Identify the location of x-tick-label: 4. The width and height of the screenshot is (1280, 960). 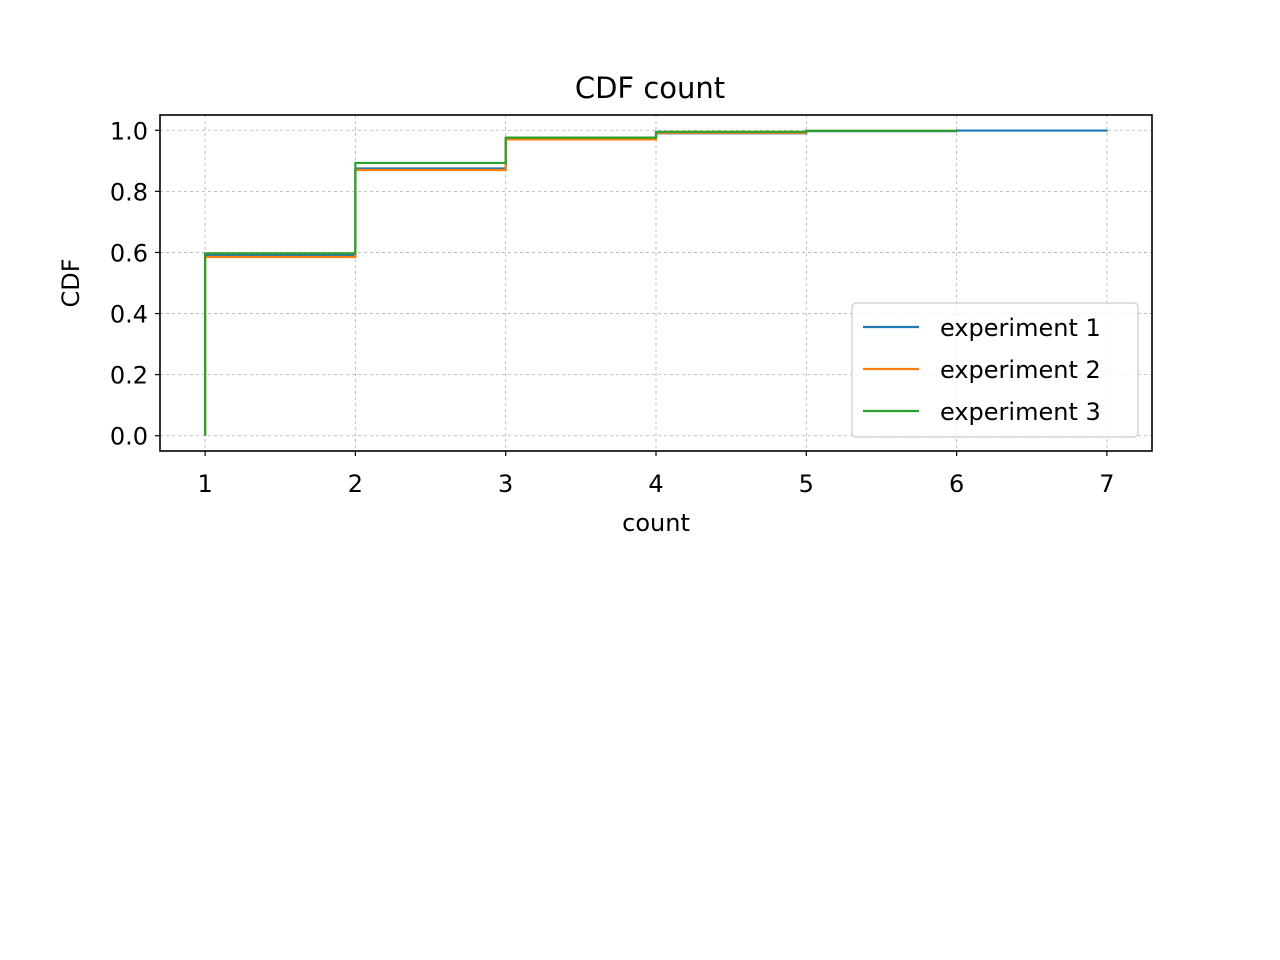
(655, 484).